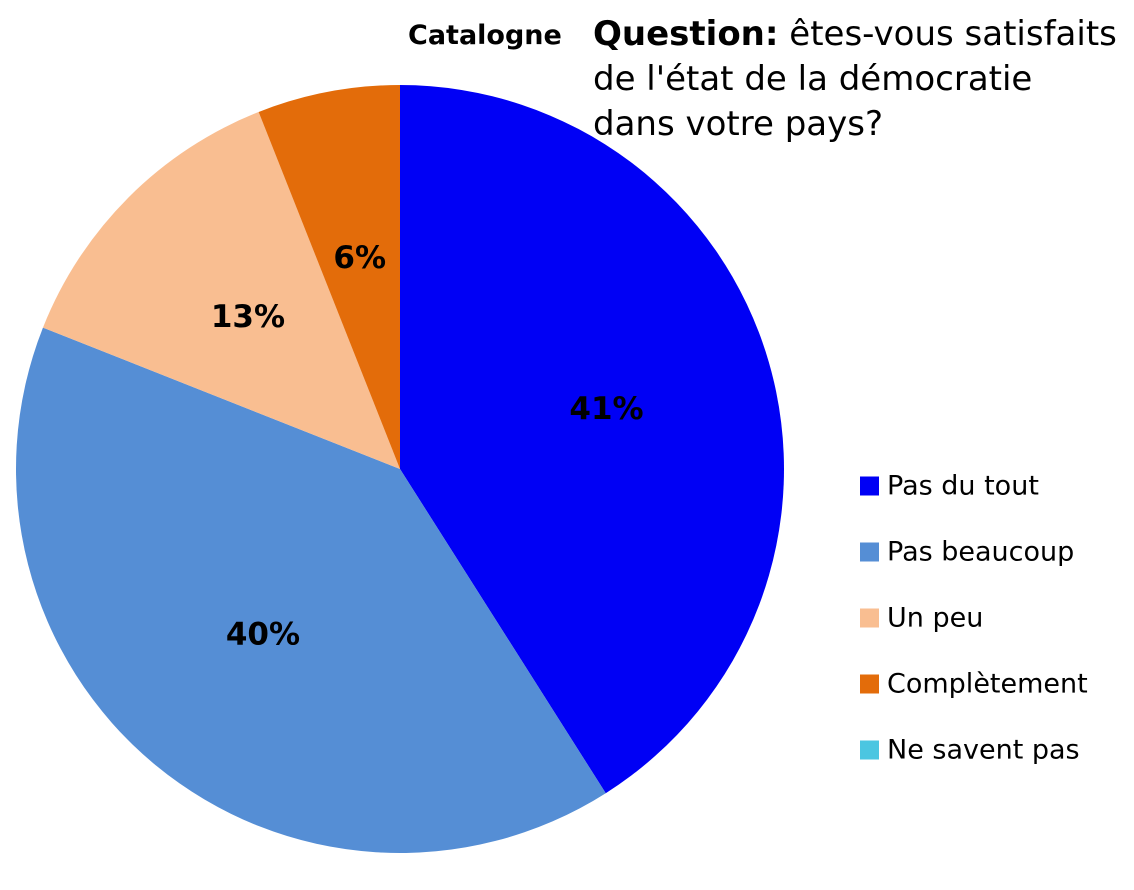 The width and height of the screenshot is (1134, 890). Describe the element at coordinates (869, 486) in the screenshot. I see `legend-swatch-pas-du-tout` at that location.